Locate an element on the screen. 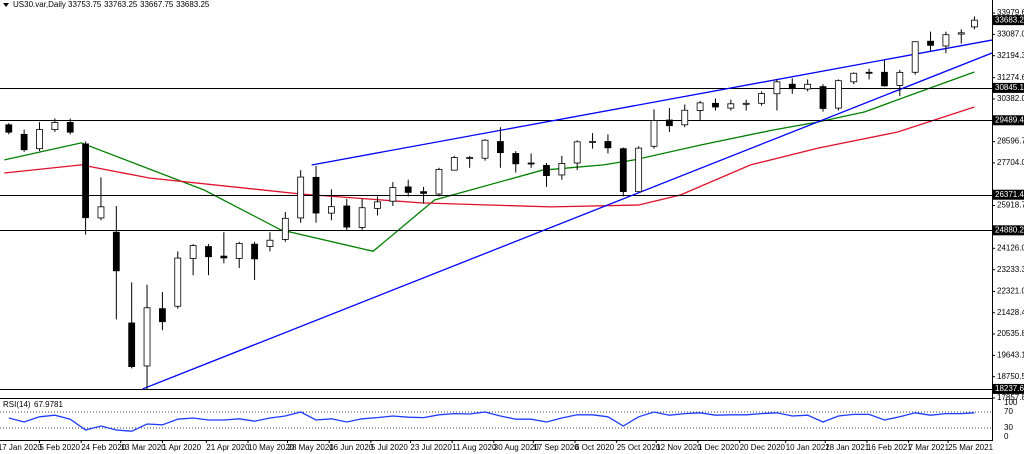  header-low: 33667.75 is located at coordinates (157, 4).